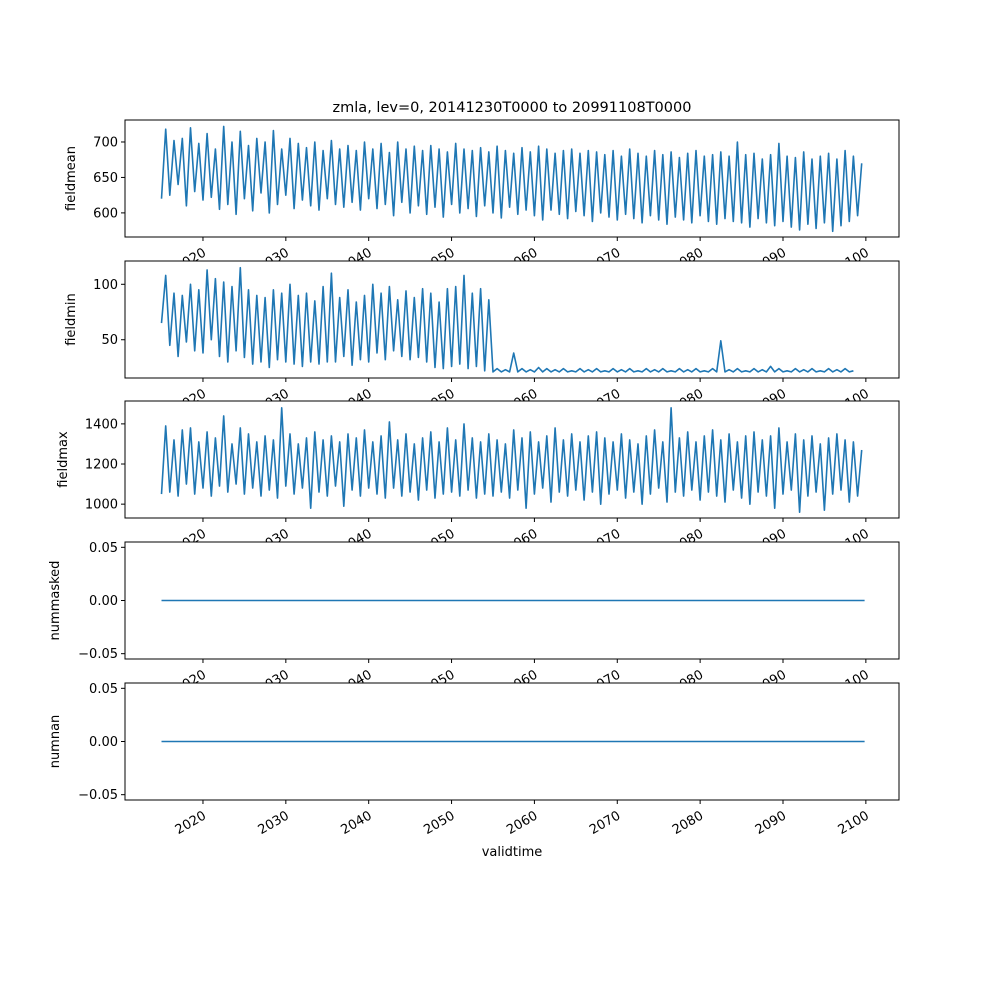 The height and width of the screenshot is (1000, 1000). Describe the element at coordinates (105, 213) in the screenshot. I see `y-tick-label: 600` at that location.